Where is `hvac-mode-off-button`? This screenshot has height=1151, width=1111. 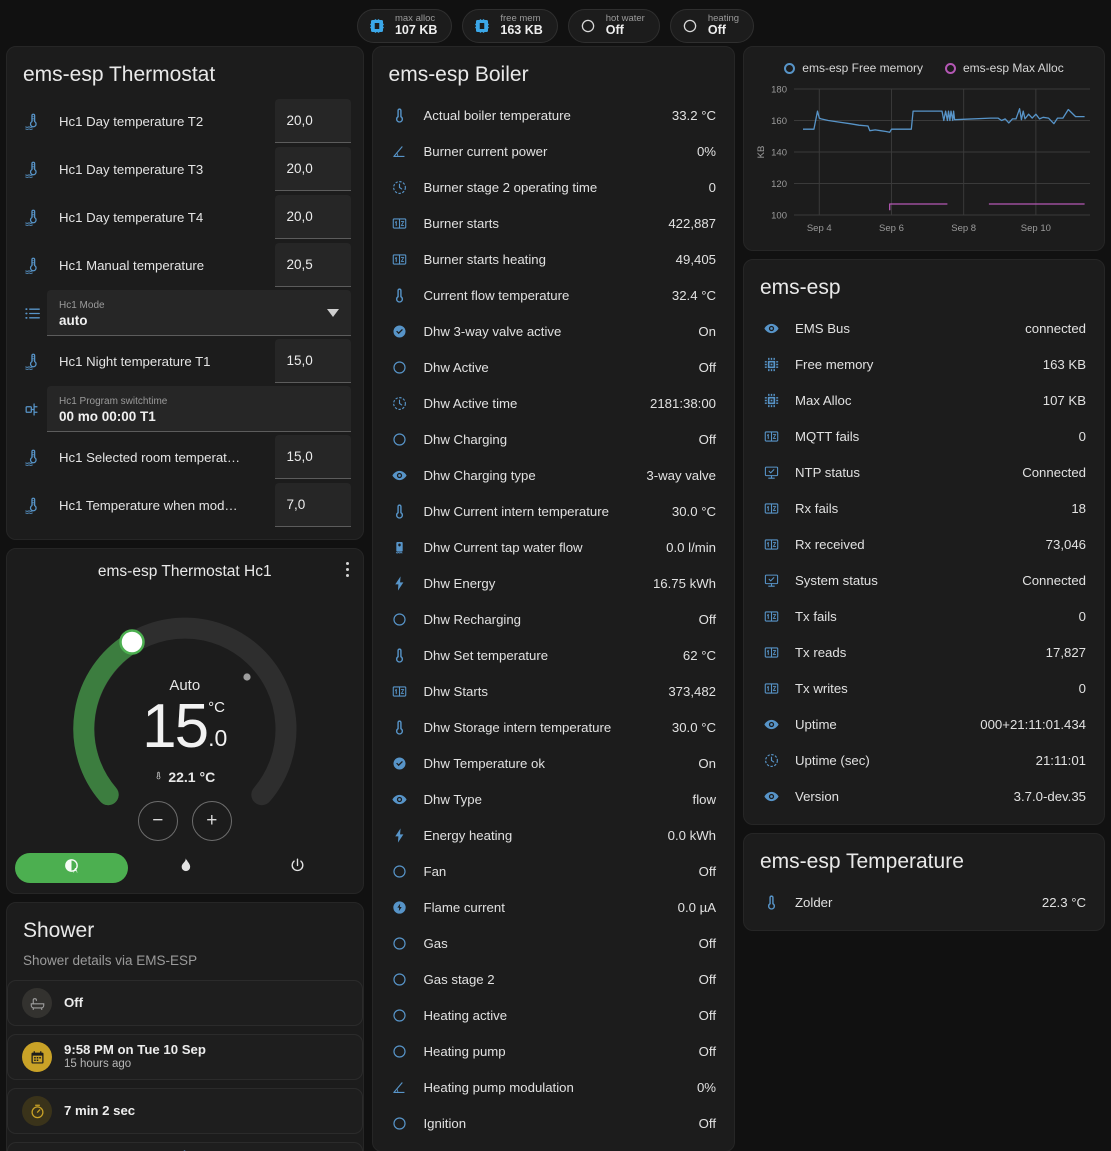 hvac-mode-off-button is located at coordinates (297, 868).